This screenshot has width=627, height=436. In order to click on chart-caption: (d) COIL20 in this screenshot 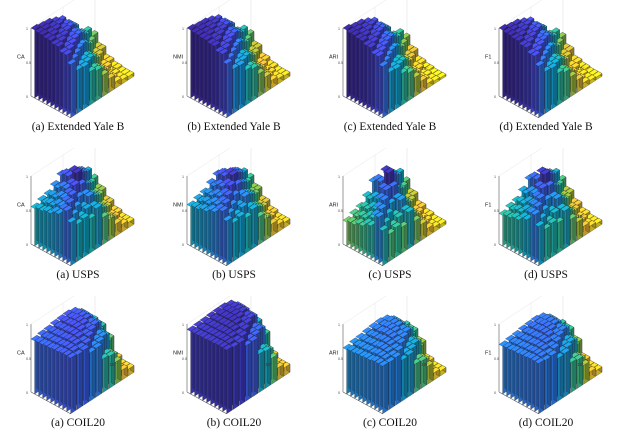, I will do `click(546, 423)`.